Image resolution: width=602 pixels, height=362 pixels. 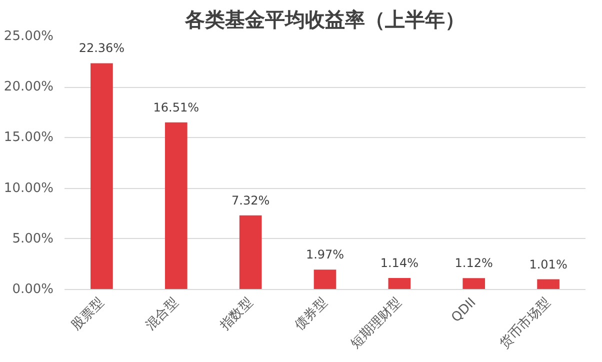 I want to click on data-label: 16.51%, so click(x=176, y=107).